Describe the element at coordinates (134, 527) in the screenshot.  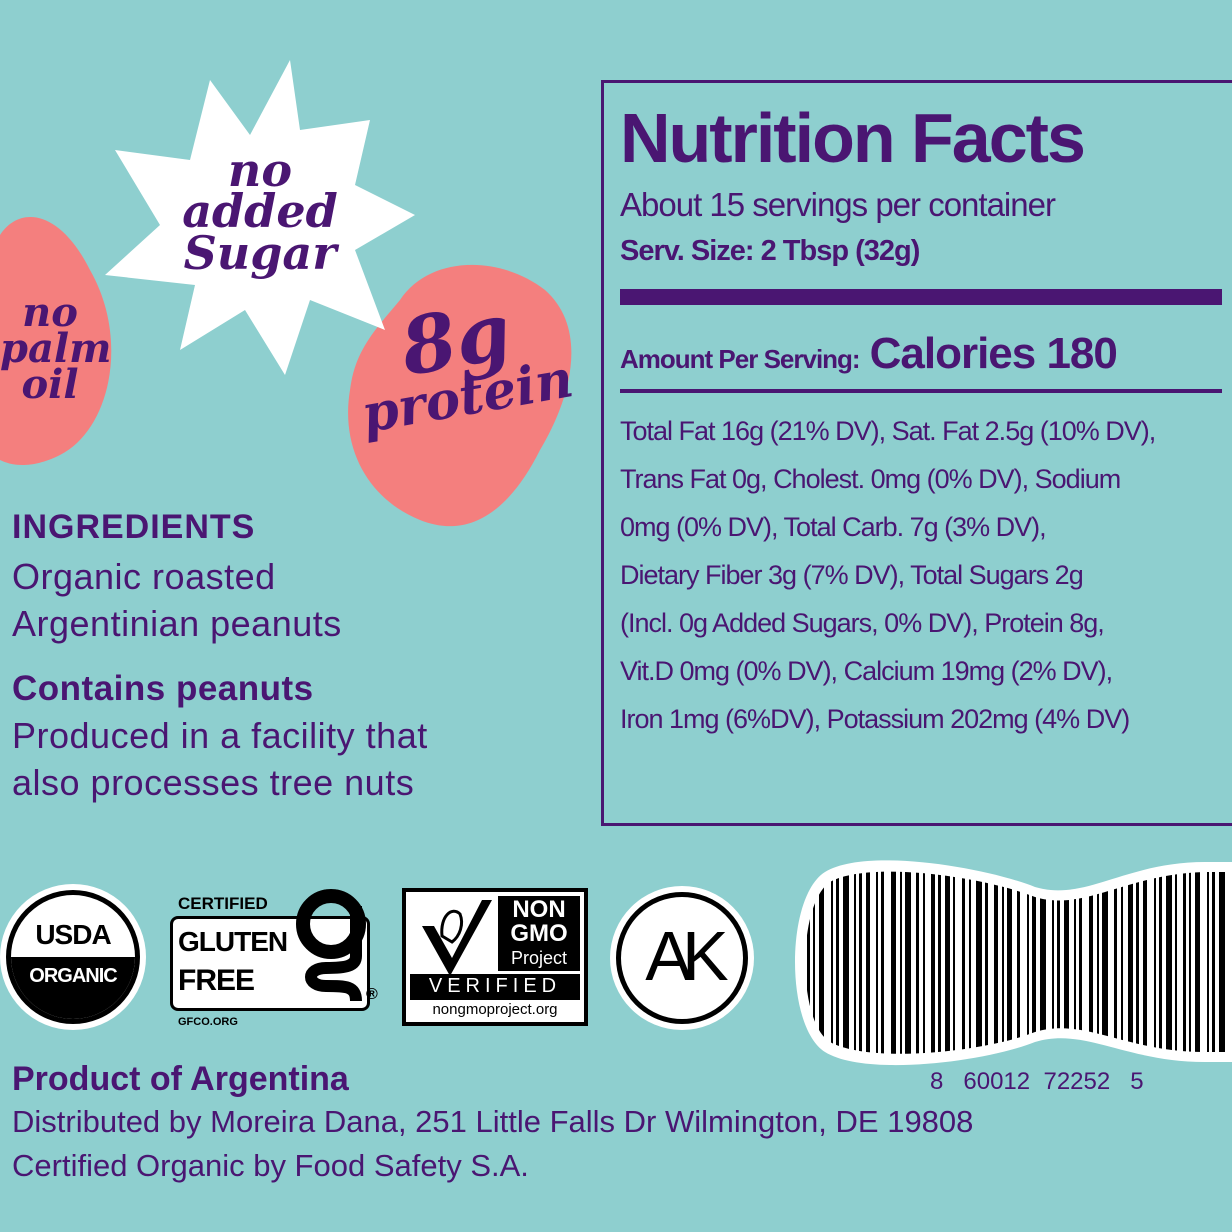
I see `ingredients-heading: INGREDIENTS` at that location.